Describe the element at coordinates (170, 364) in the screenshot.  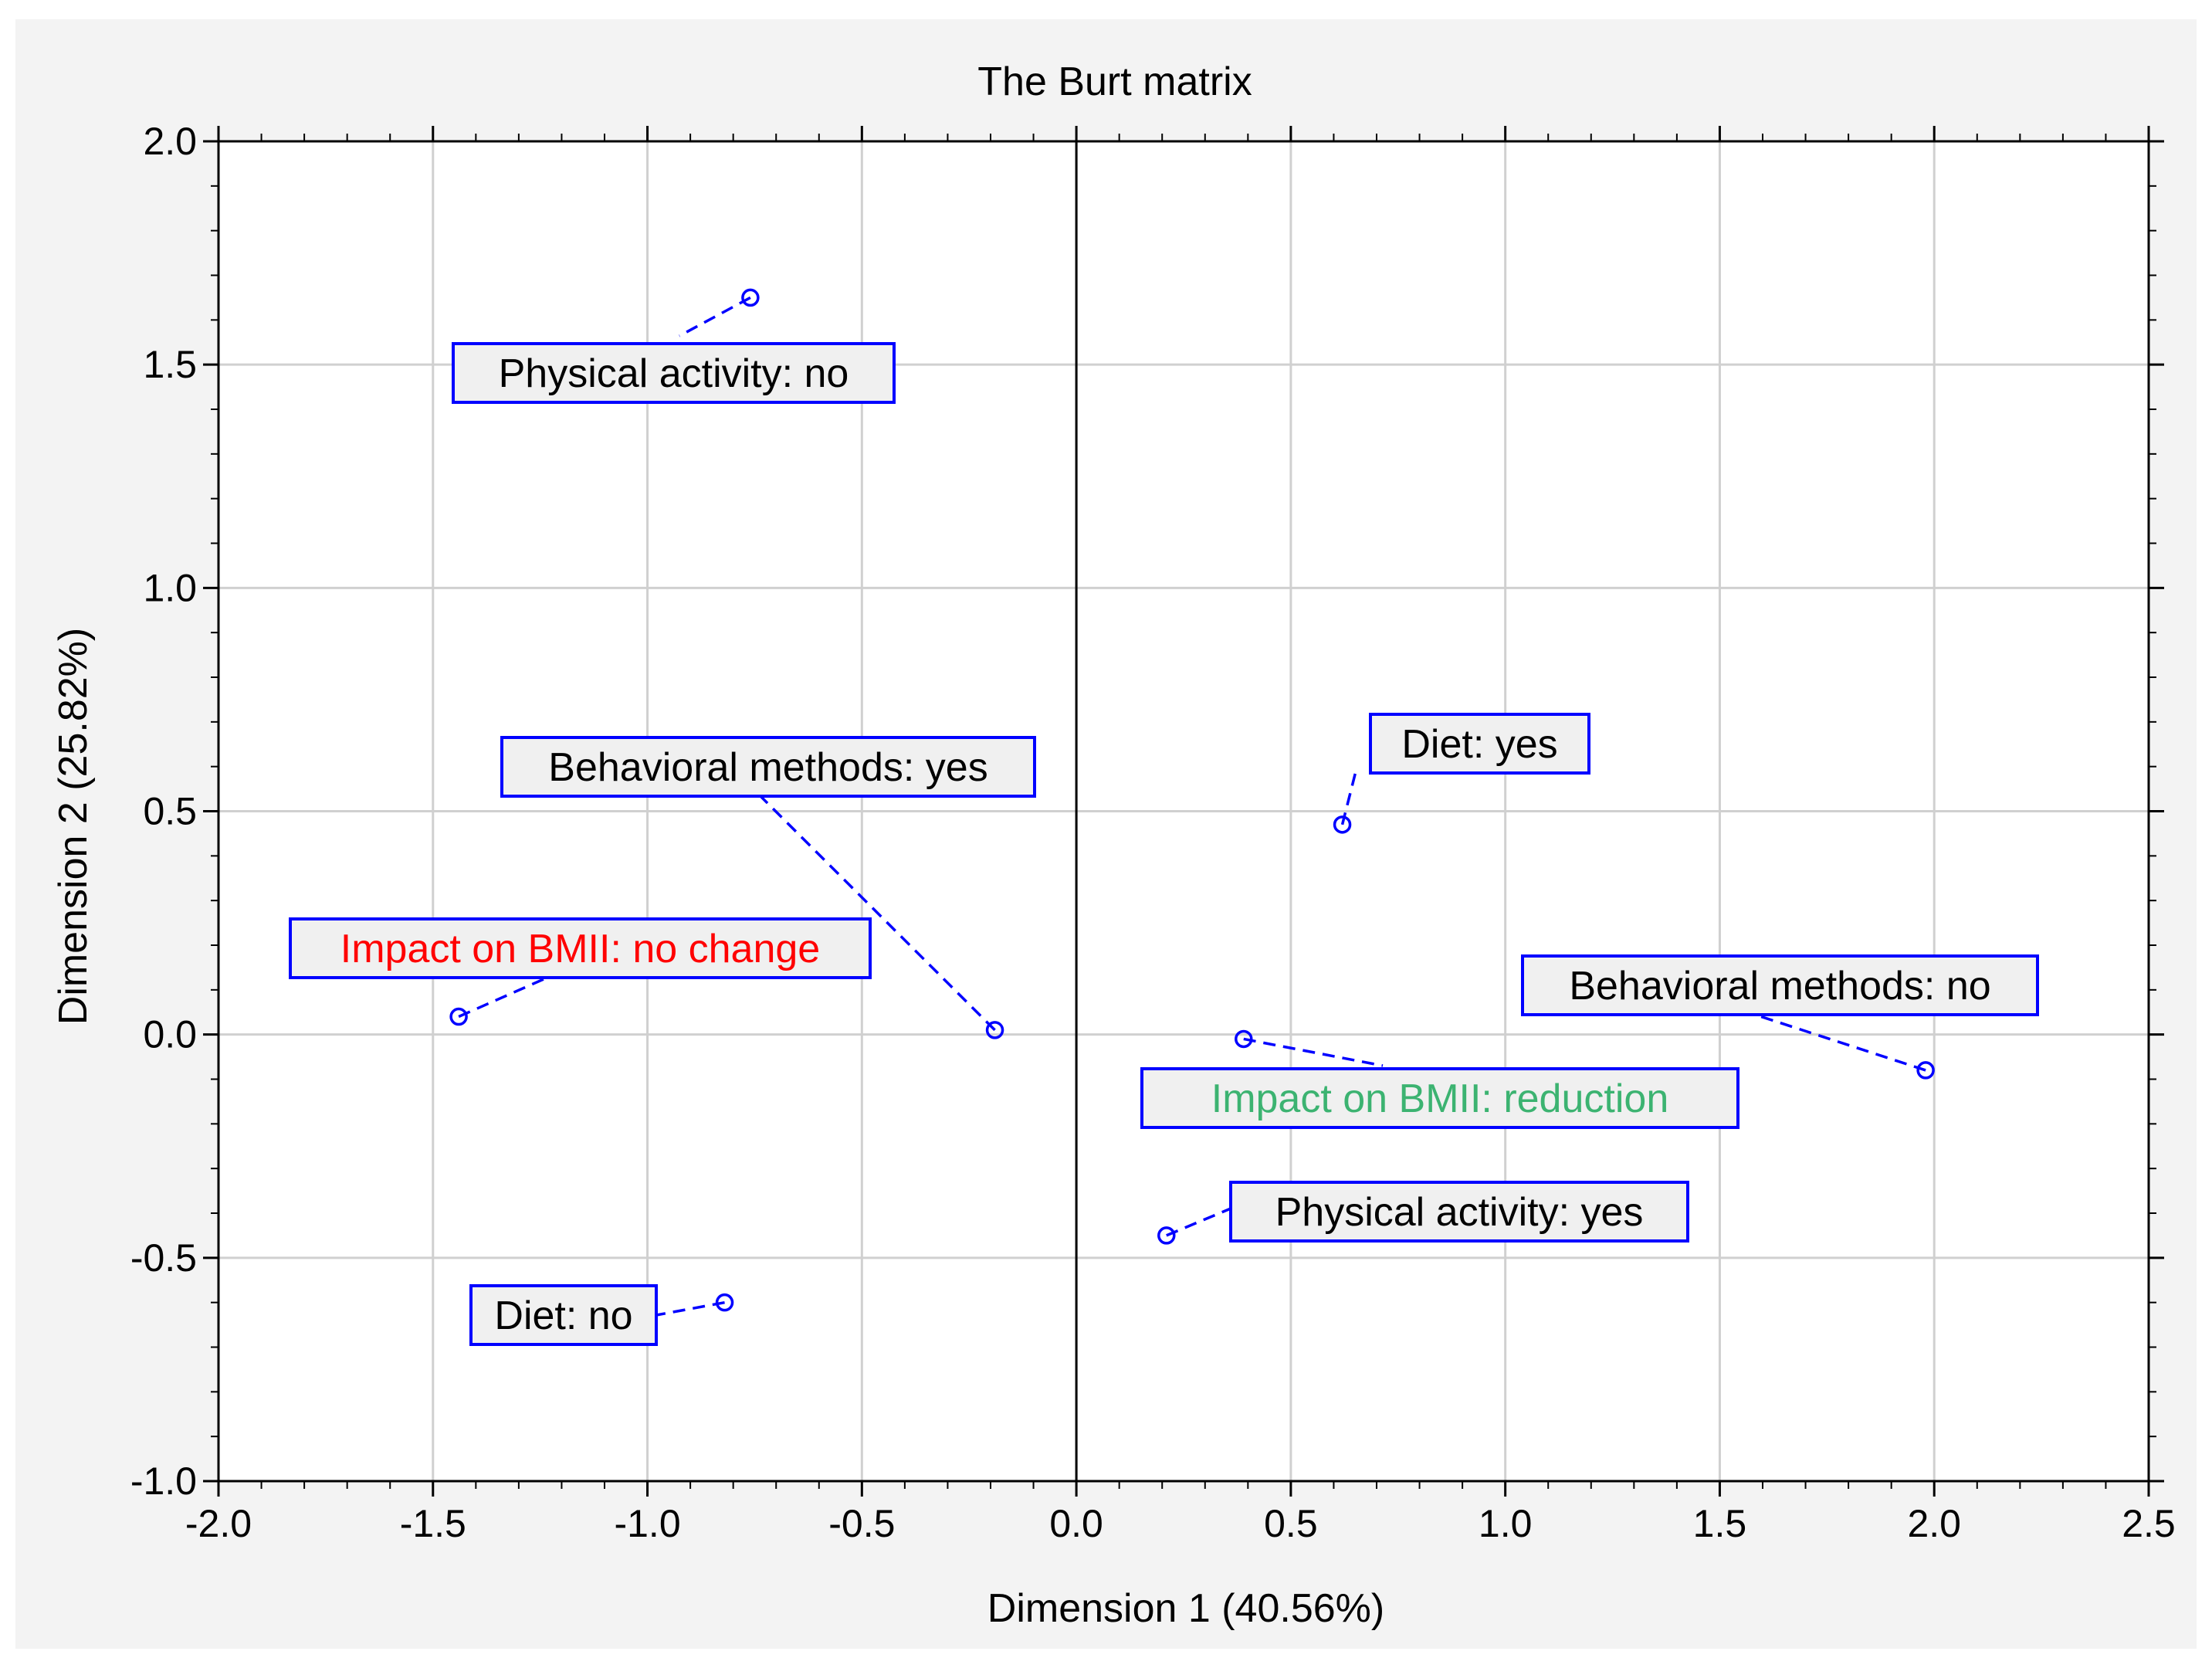
I see `y-tick-label: 1.5` at that location.